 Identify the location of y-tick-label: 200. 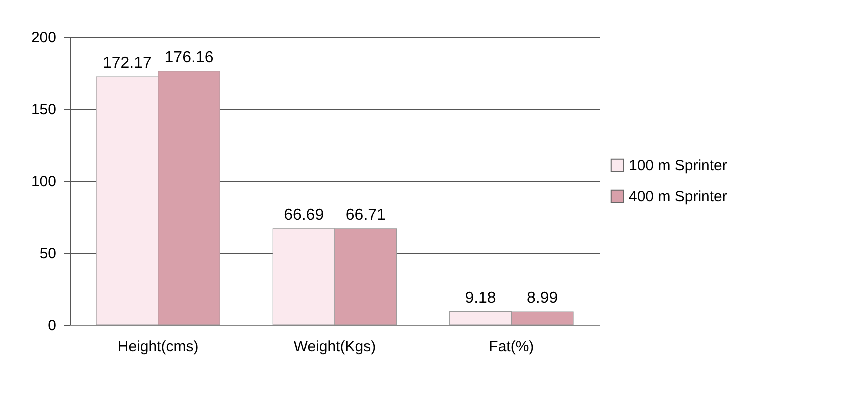
(43, 38).